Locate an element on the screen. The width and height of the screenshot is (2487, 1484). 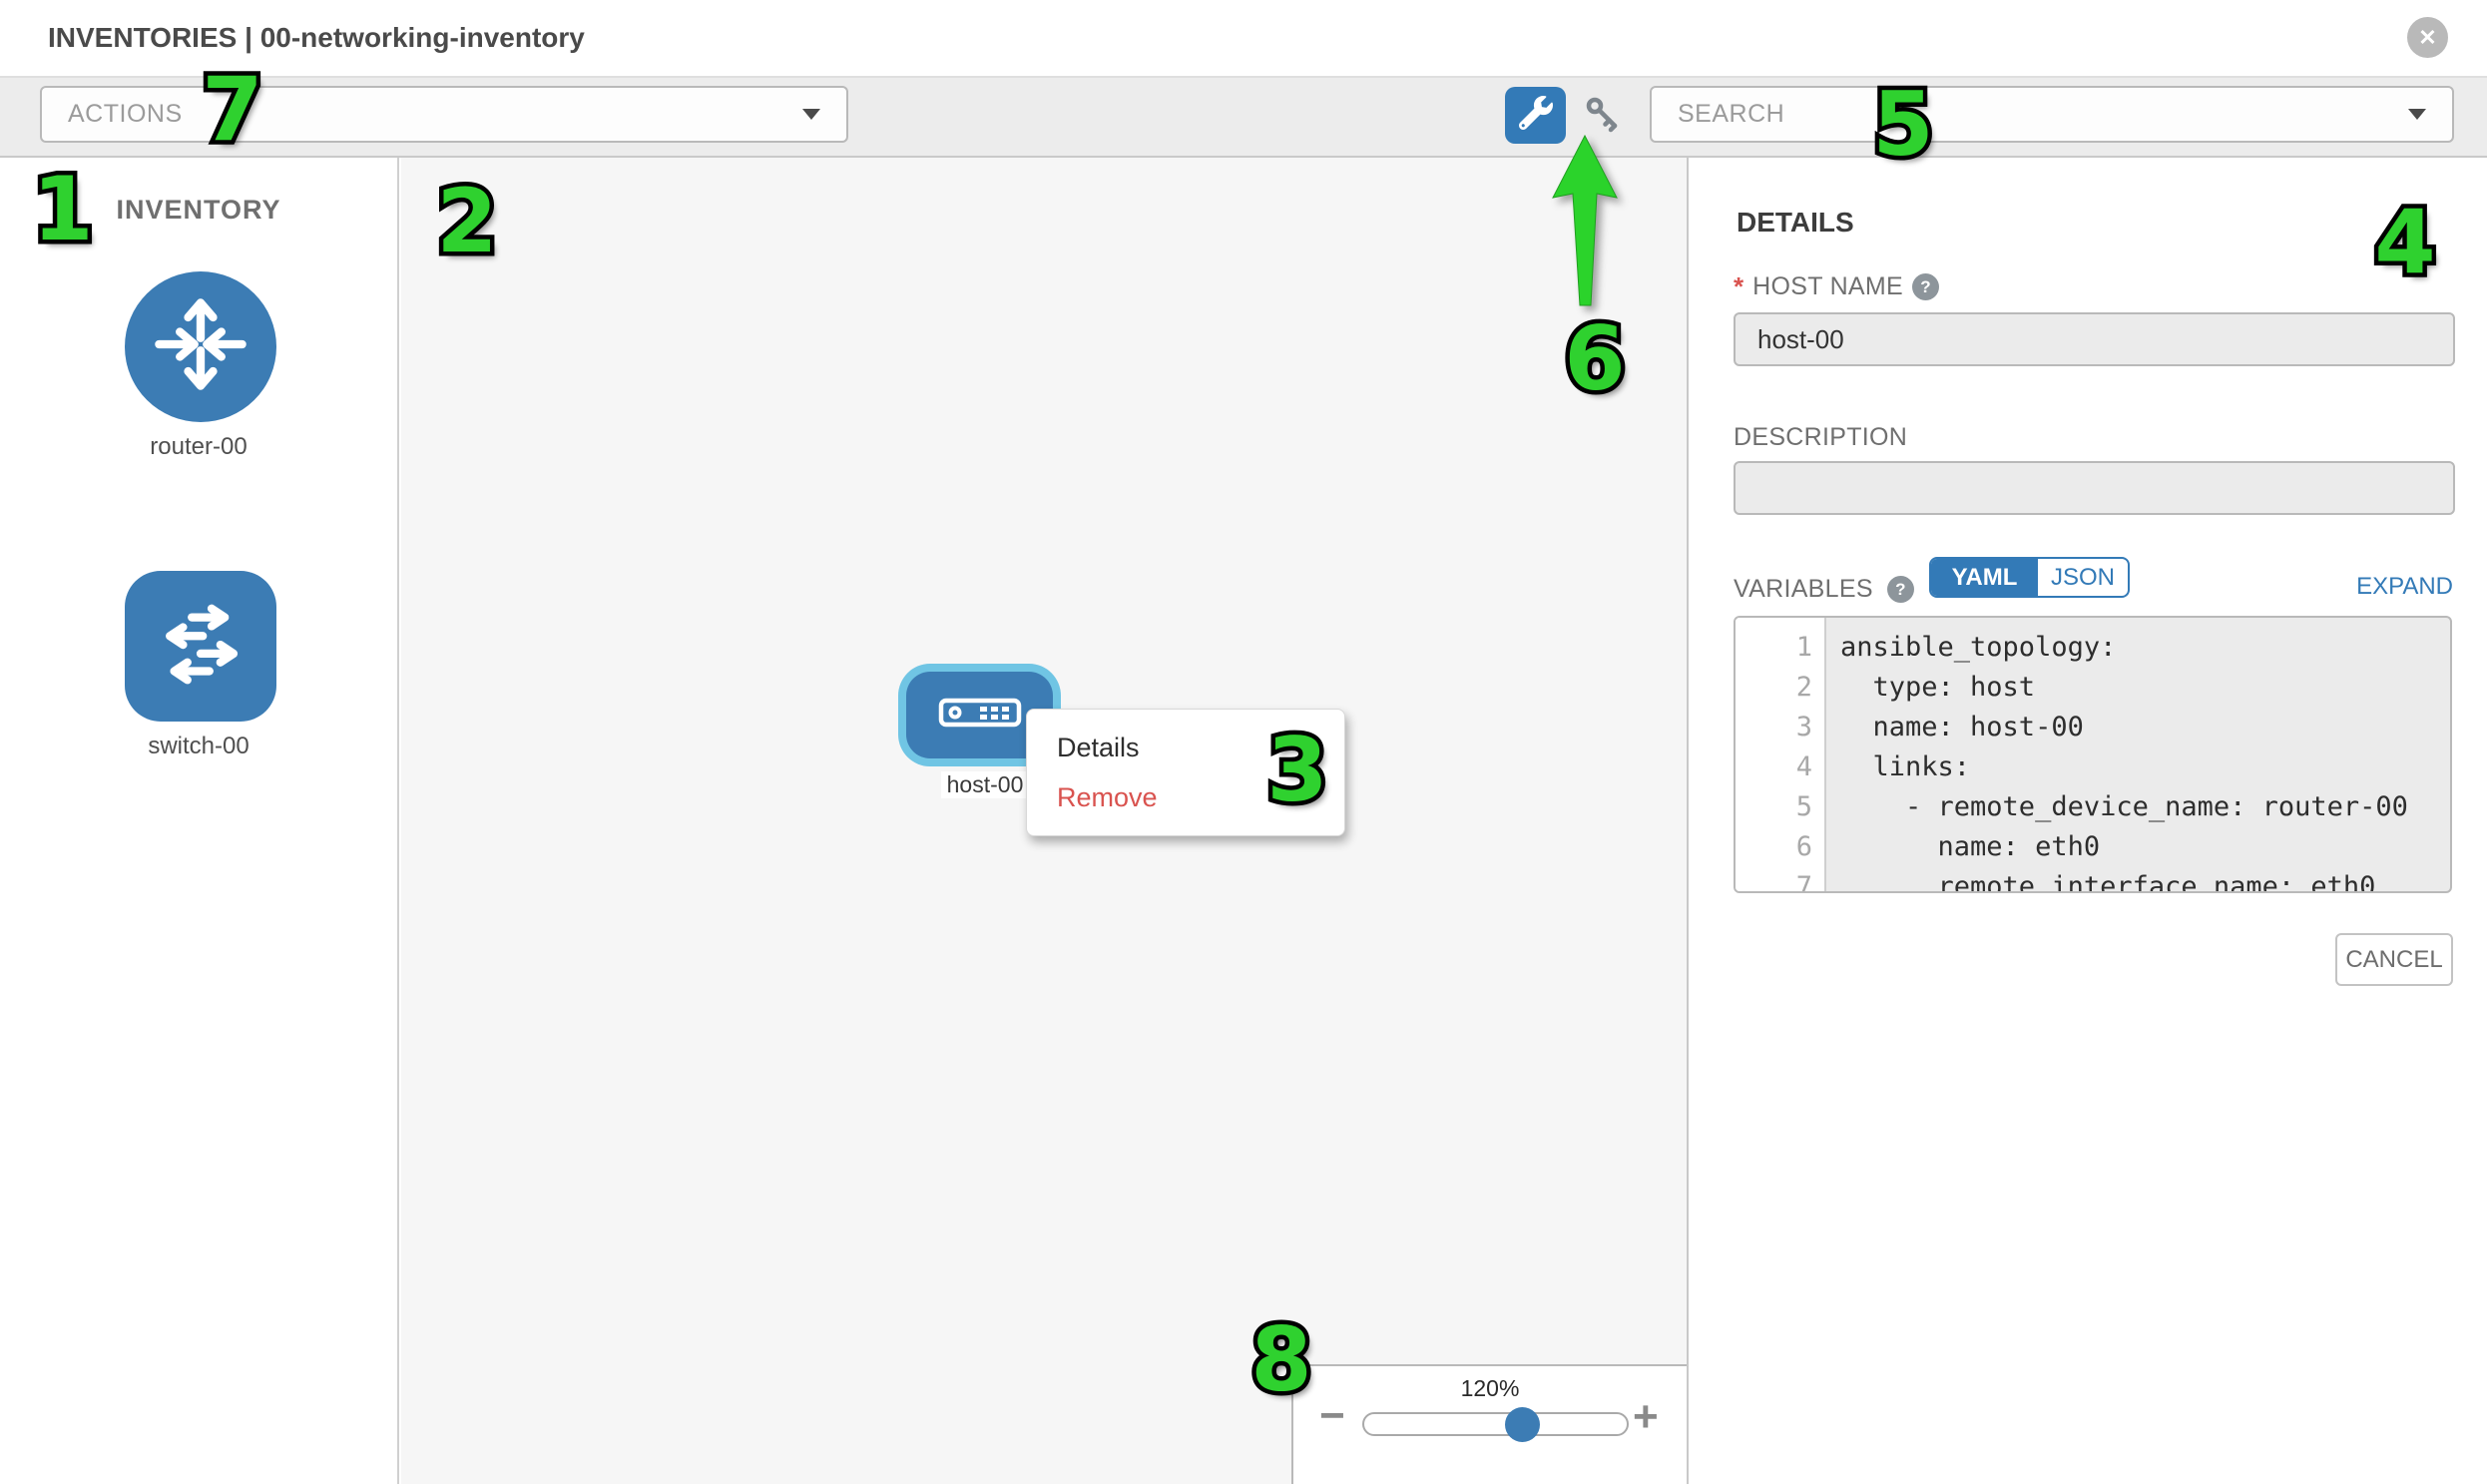
zoom-level-value: 120% is located at coordinates (1490, 1388).